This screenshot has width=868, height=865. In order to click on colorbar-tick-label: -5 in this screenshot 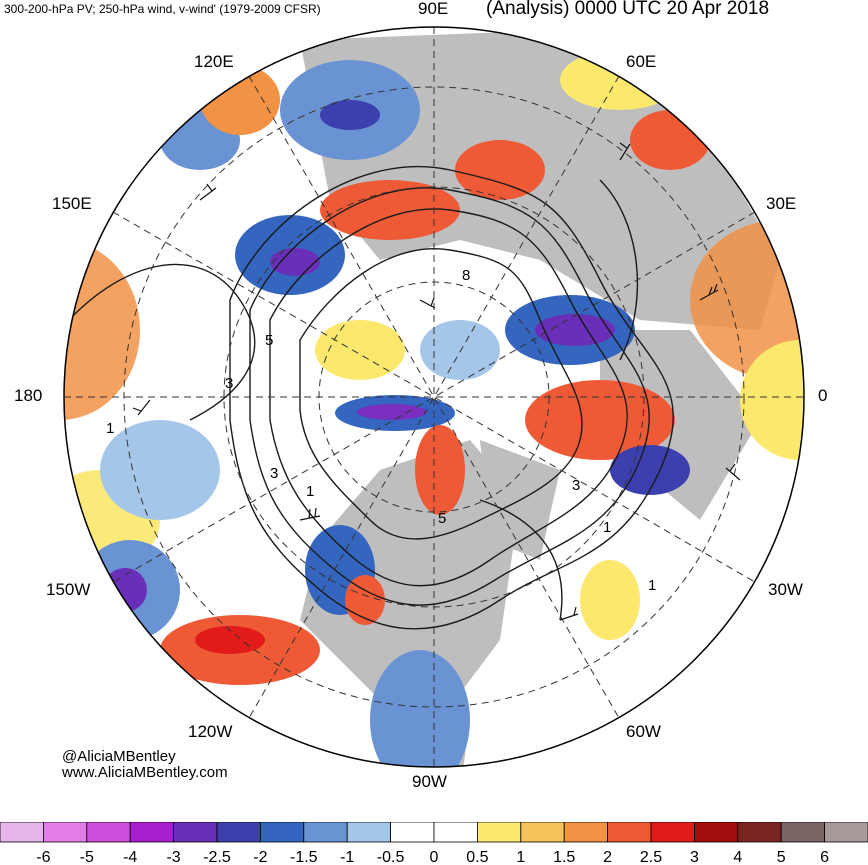, I will do `click(87, 857)`.